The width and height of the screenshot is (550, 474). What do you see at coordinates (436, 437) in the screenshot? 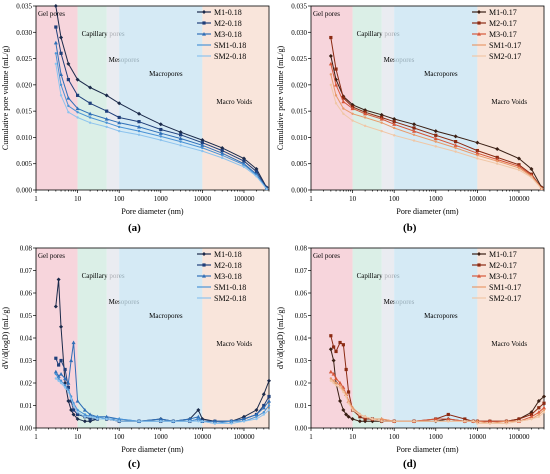
I see `x-tick-label: 1000` at bounding box center [436, 437].